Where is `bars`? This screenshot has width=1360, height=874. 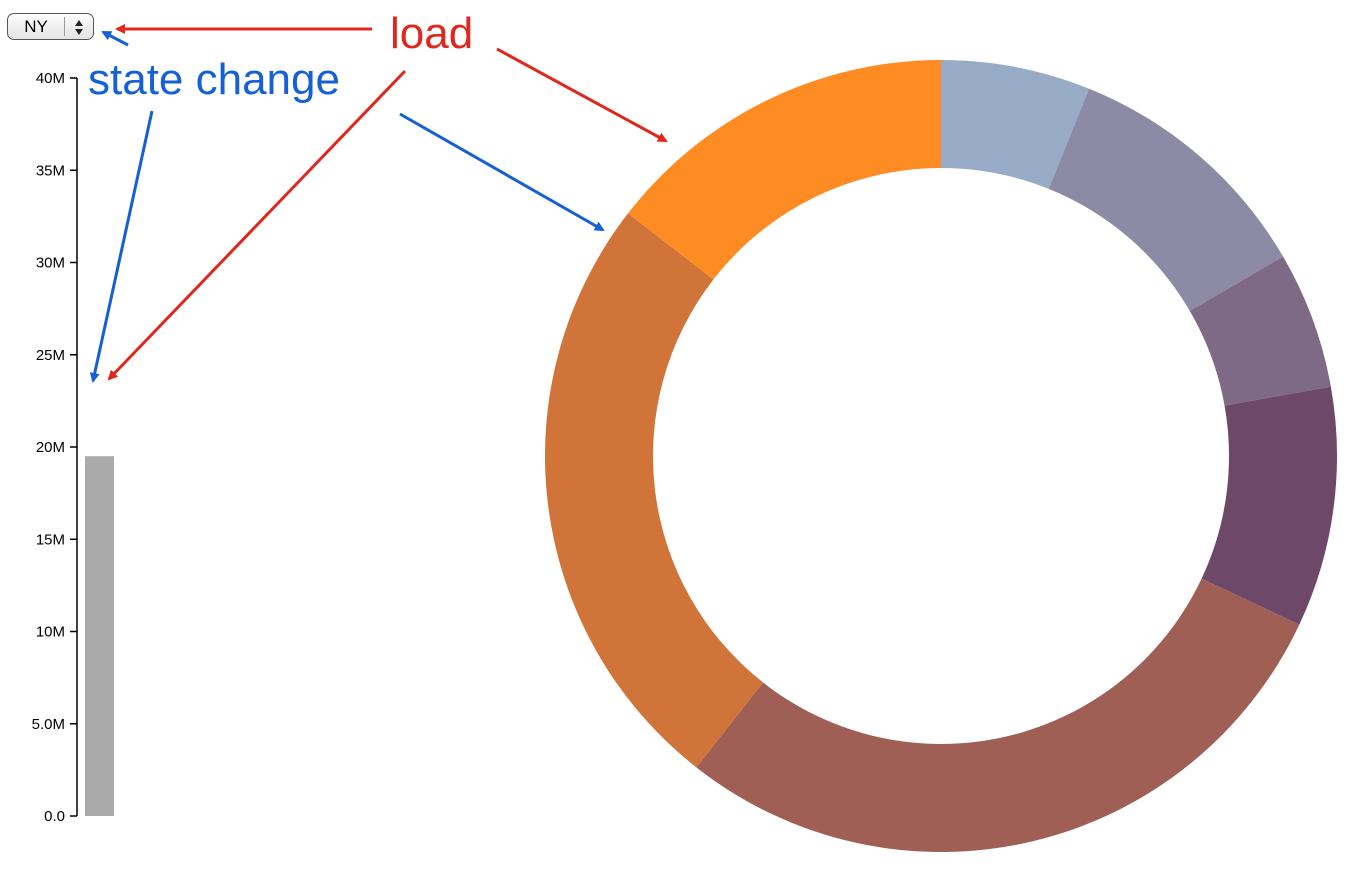 bars is located at coordinates (99, 636).